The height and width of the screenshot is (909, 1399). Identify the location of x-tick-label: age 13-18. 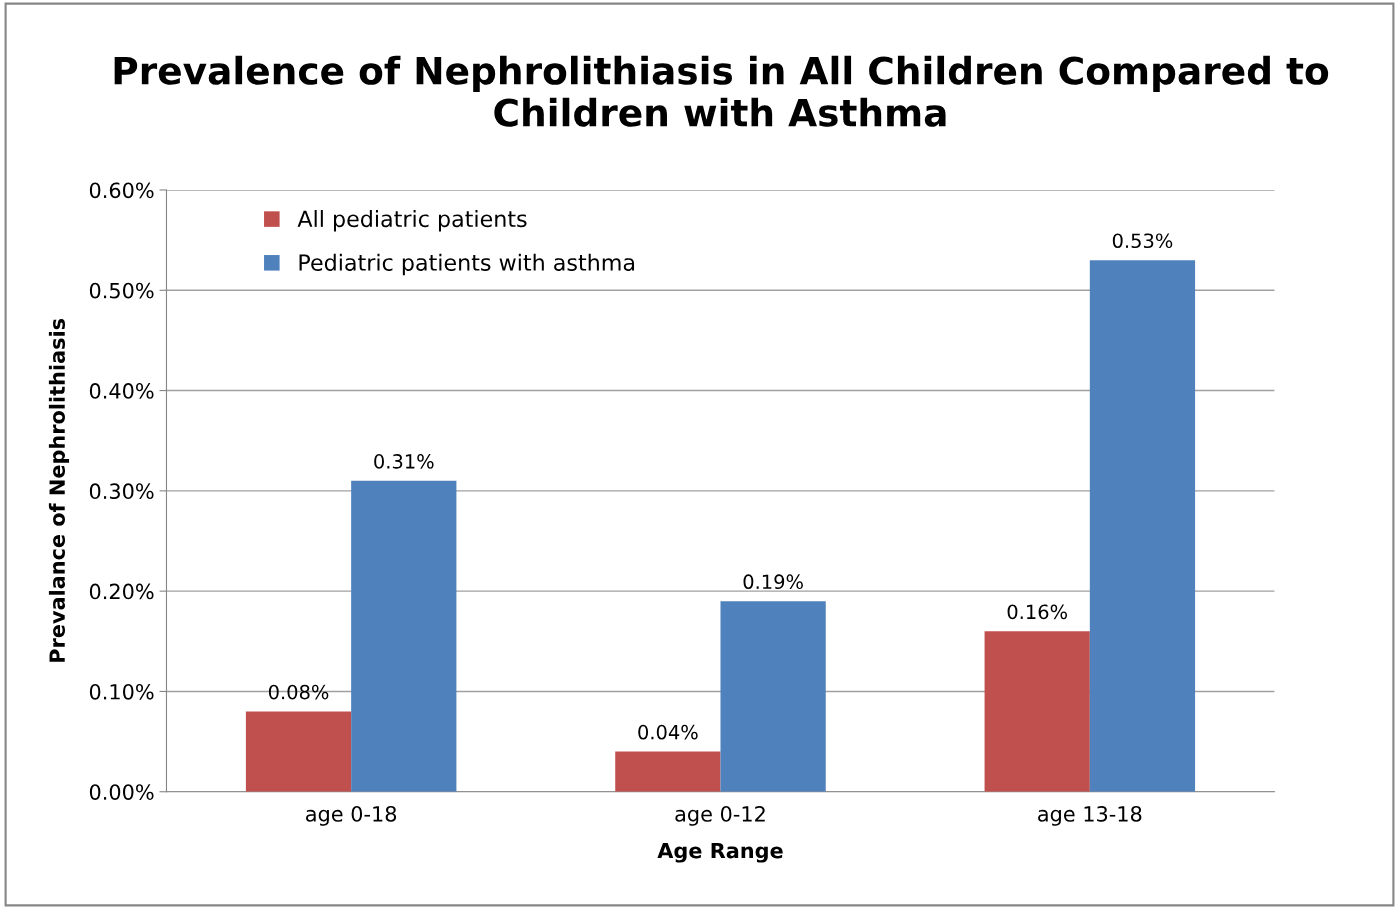
(1090, 816).